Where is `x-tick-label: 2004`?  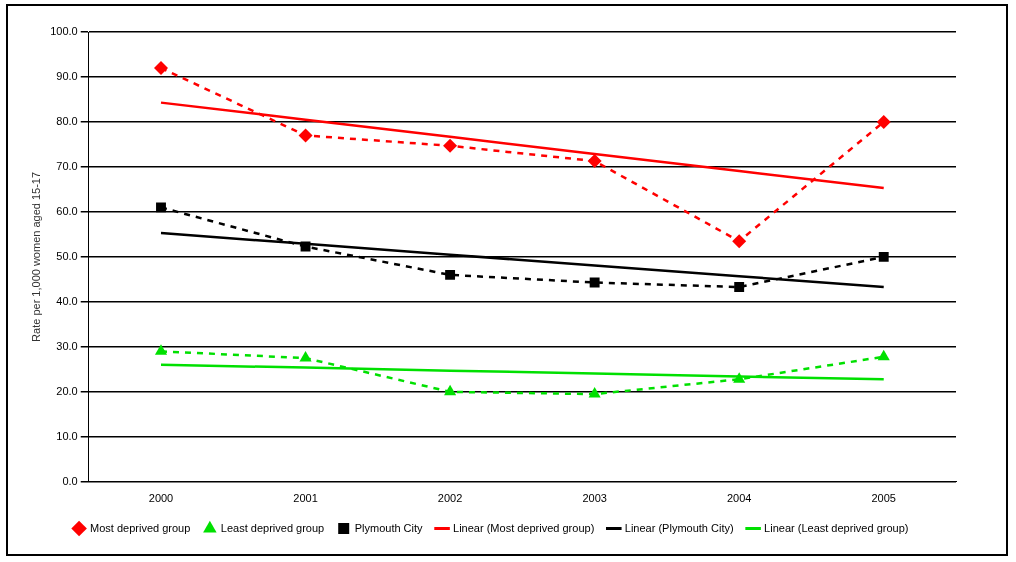
x-tick-label: 2004 is located at coordinates (739, 498).